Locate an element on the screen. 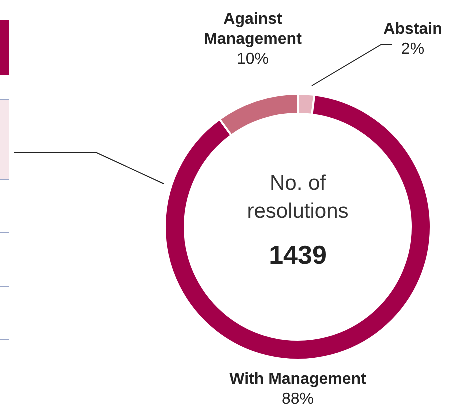 The width and height of the screenshot is (454, 415). slice-label: Abstain is located at coordinates (413, 30).